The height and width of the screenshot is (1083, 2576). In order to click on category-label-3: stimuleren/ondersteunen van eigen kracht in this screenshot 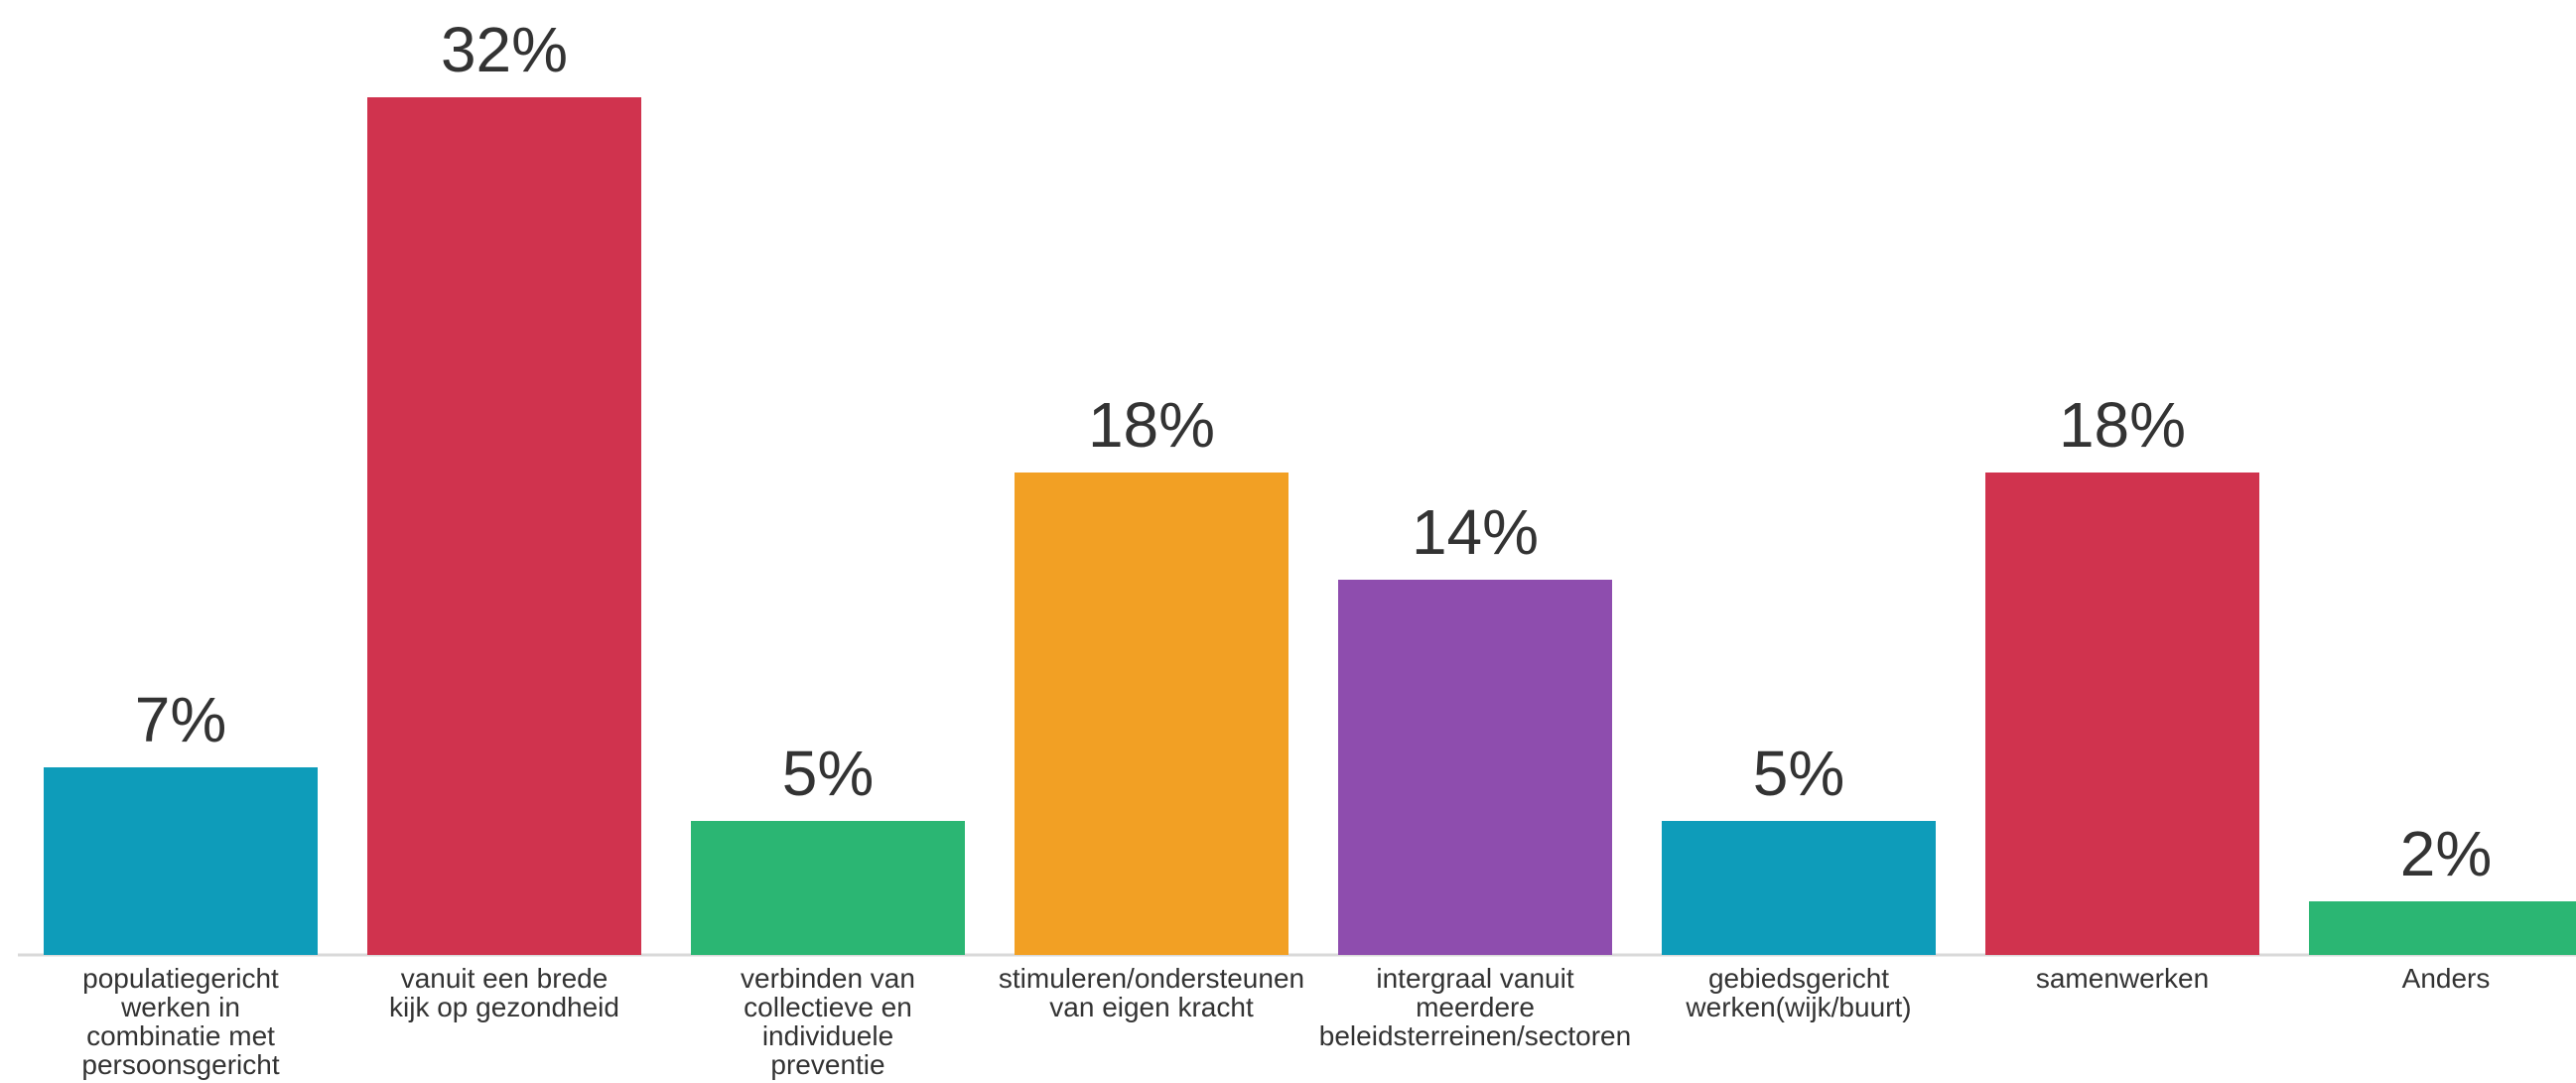, I will do `click(1151, 992)`.